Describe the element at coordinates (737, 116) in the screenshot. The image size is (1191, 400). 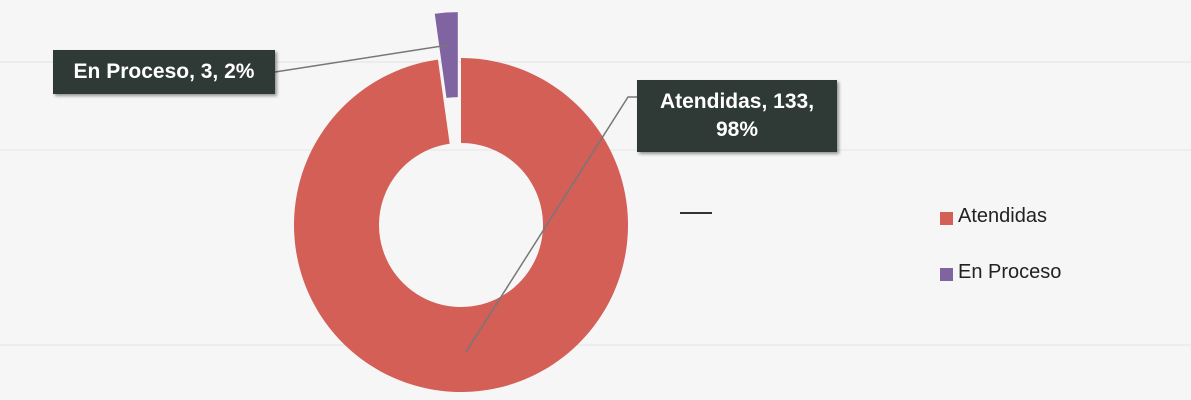
I see `data-label: Atendidas, 133, 98%` at that location.